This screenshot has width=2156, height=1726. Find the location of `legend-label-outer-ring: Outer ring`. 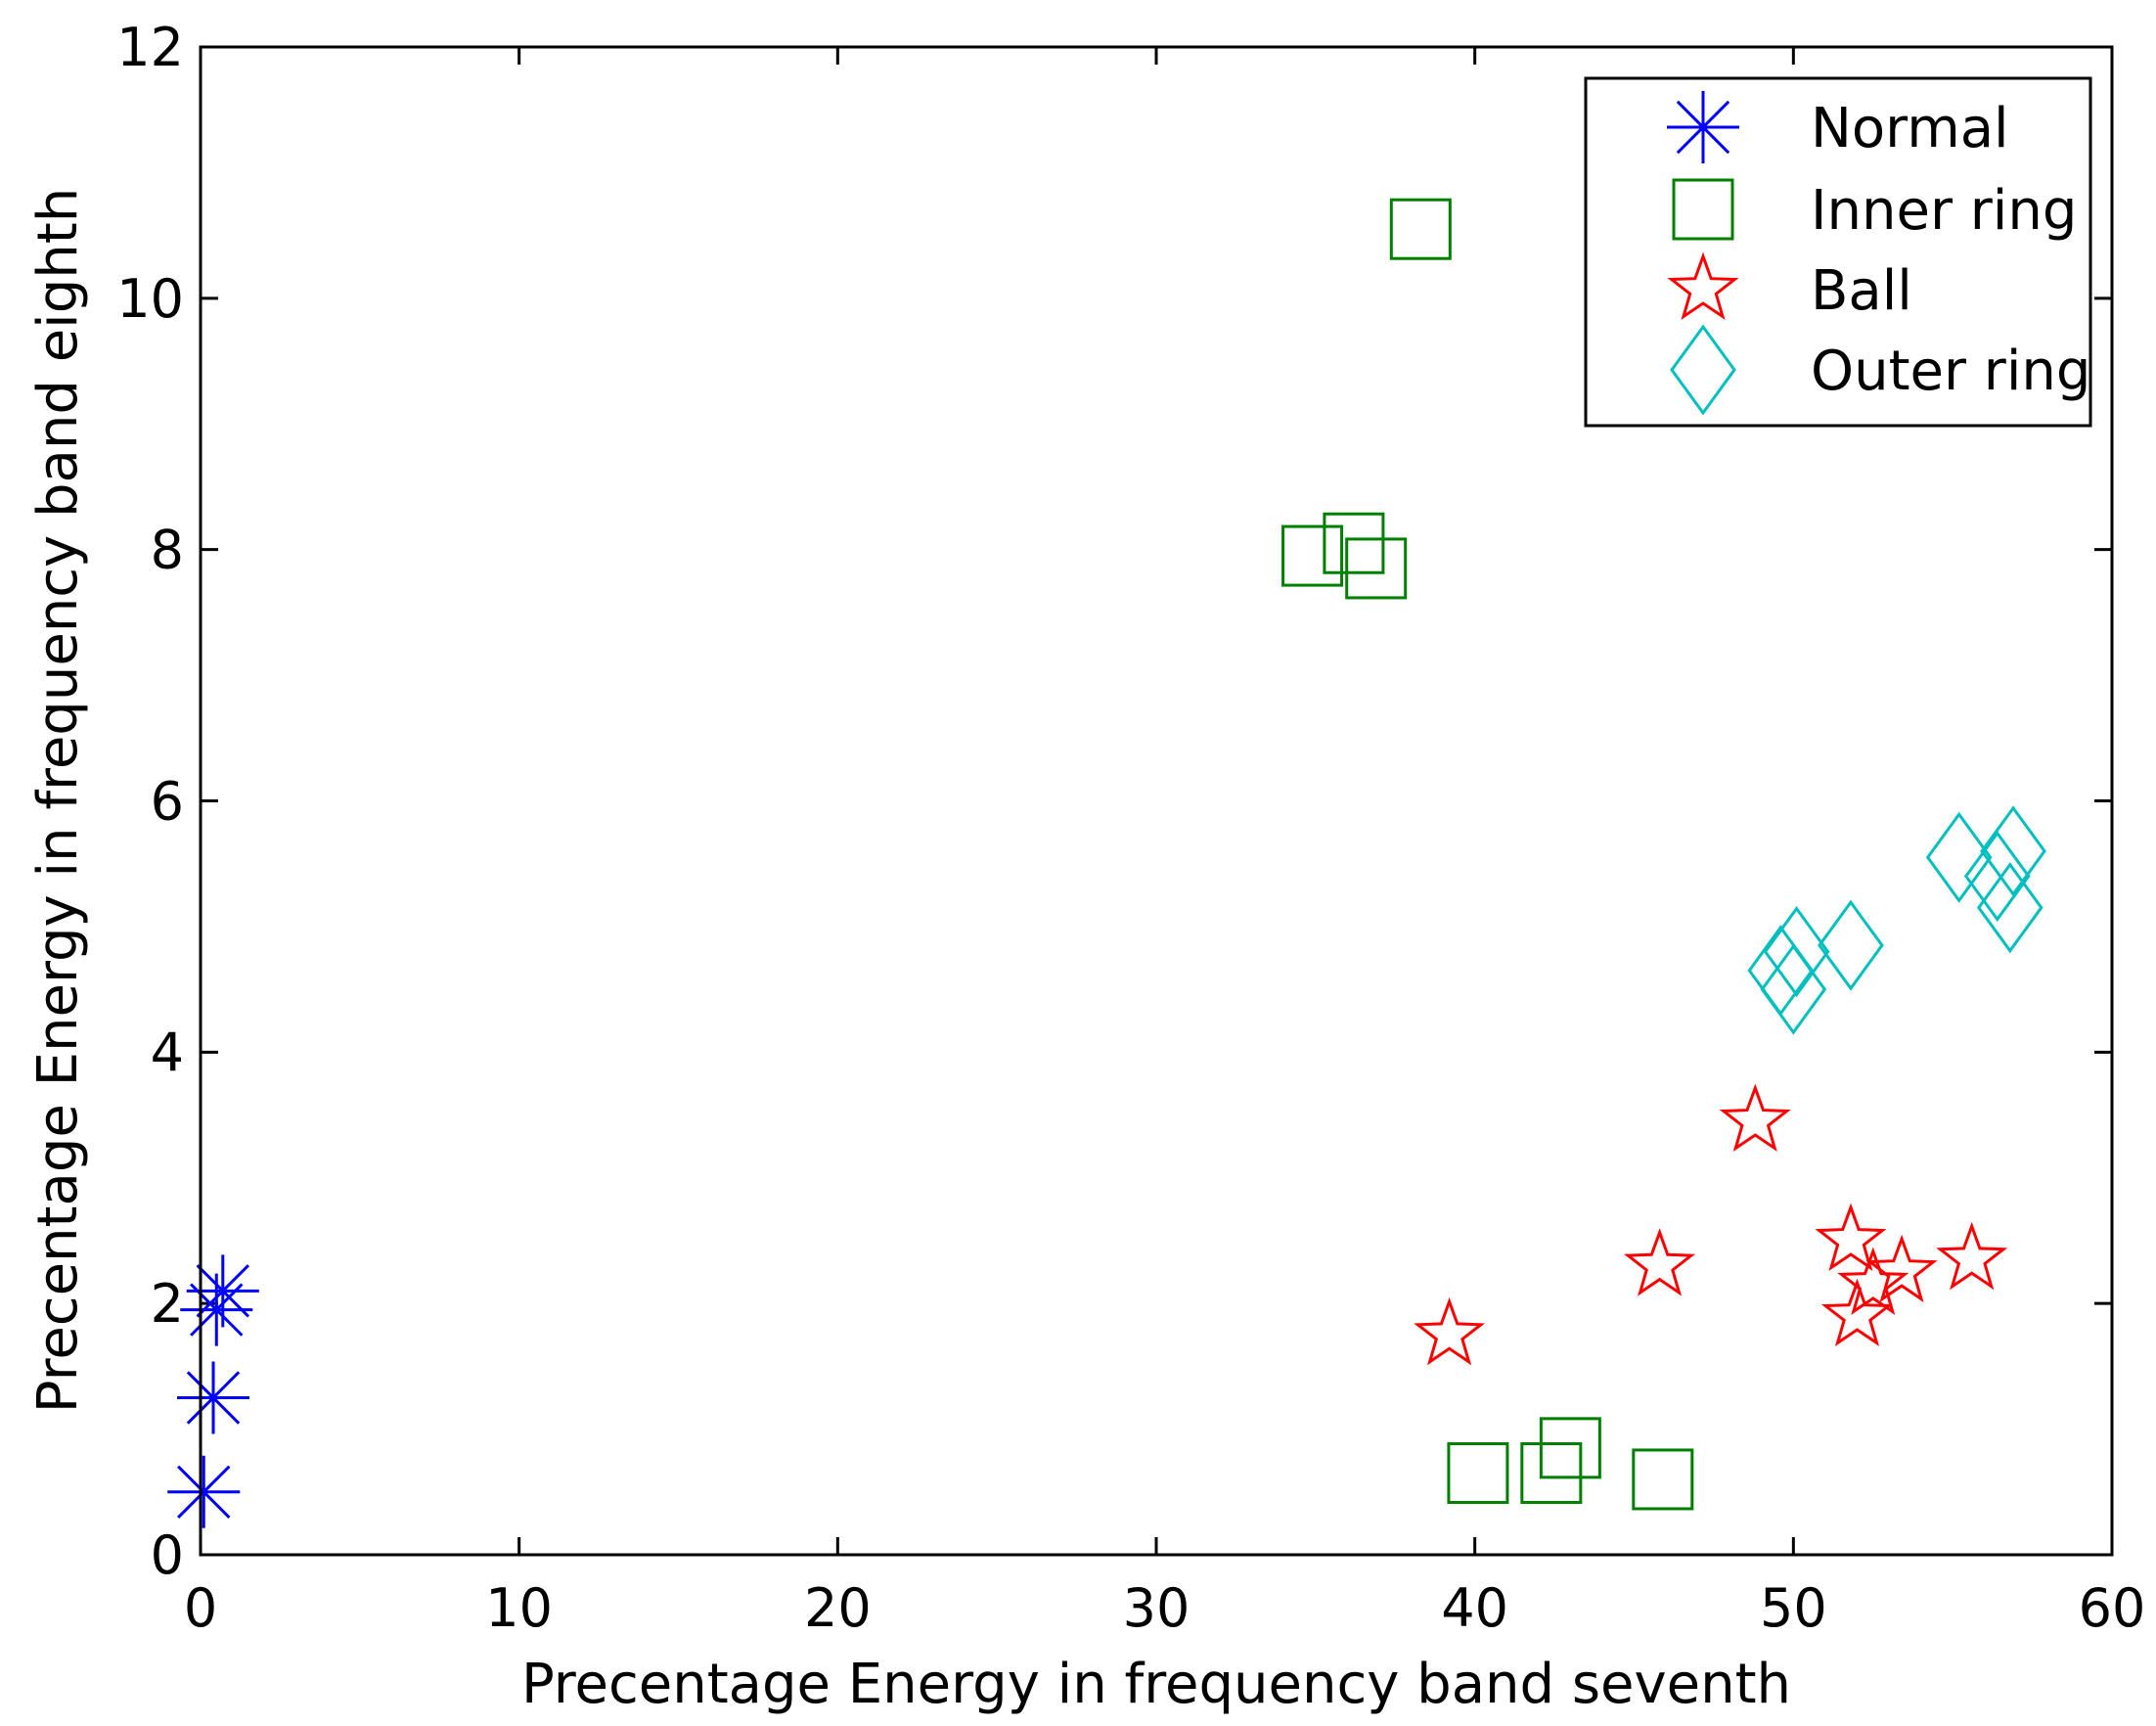

legend-label-outer-ring: Outer ring is located at coordinates (1950, 371).